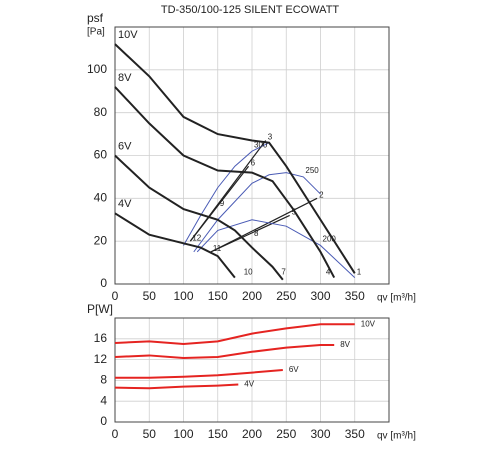 The image size is (500, 455). What do you see at coordinates (101, 240) in the screenshot?
I see `y-tick-label: 20` at bounding box center [101, 240].